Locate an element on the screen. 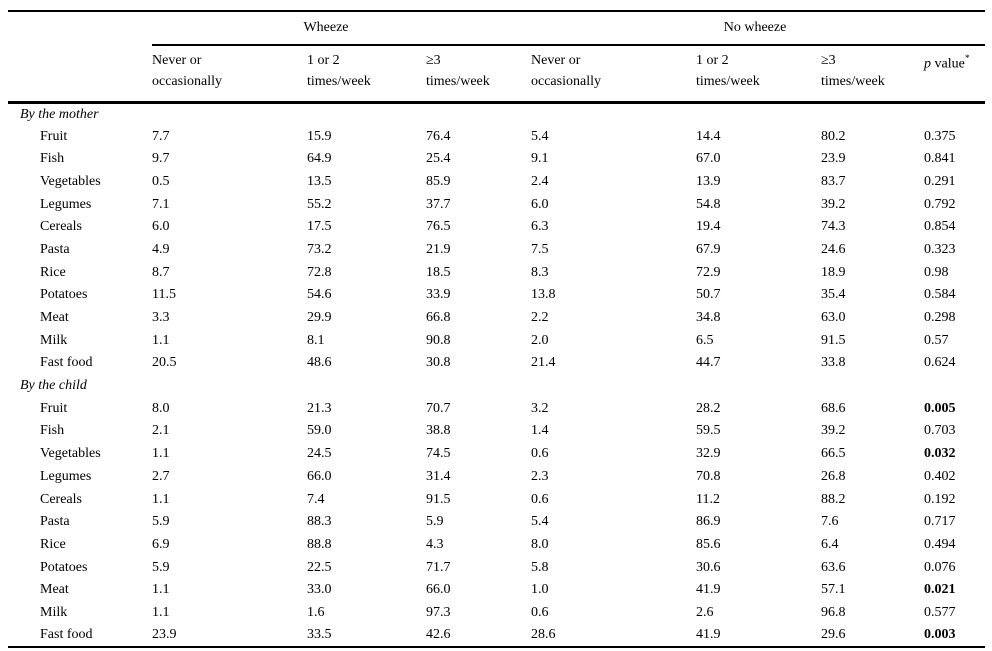  value-cell: 5.8 is located at coordinates (540, 567).